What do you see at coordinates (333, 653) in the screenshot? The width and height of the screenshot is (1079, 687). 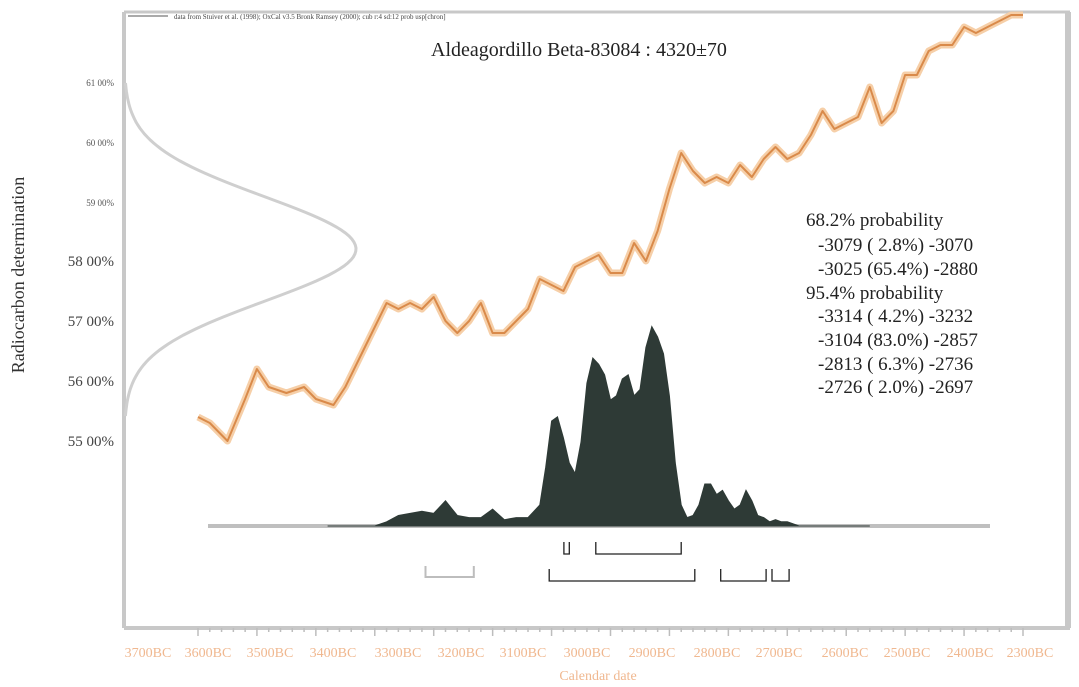 I see `x-tick-label: 3400BC` at bounding box center [333, 653].